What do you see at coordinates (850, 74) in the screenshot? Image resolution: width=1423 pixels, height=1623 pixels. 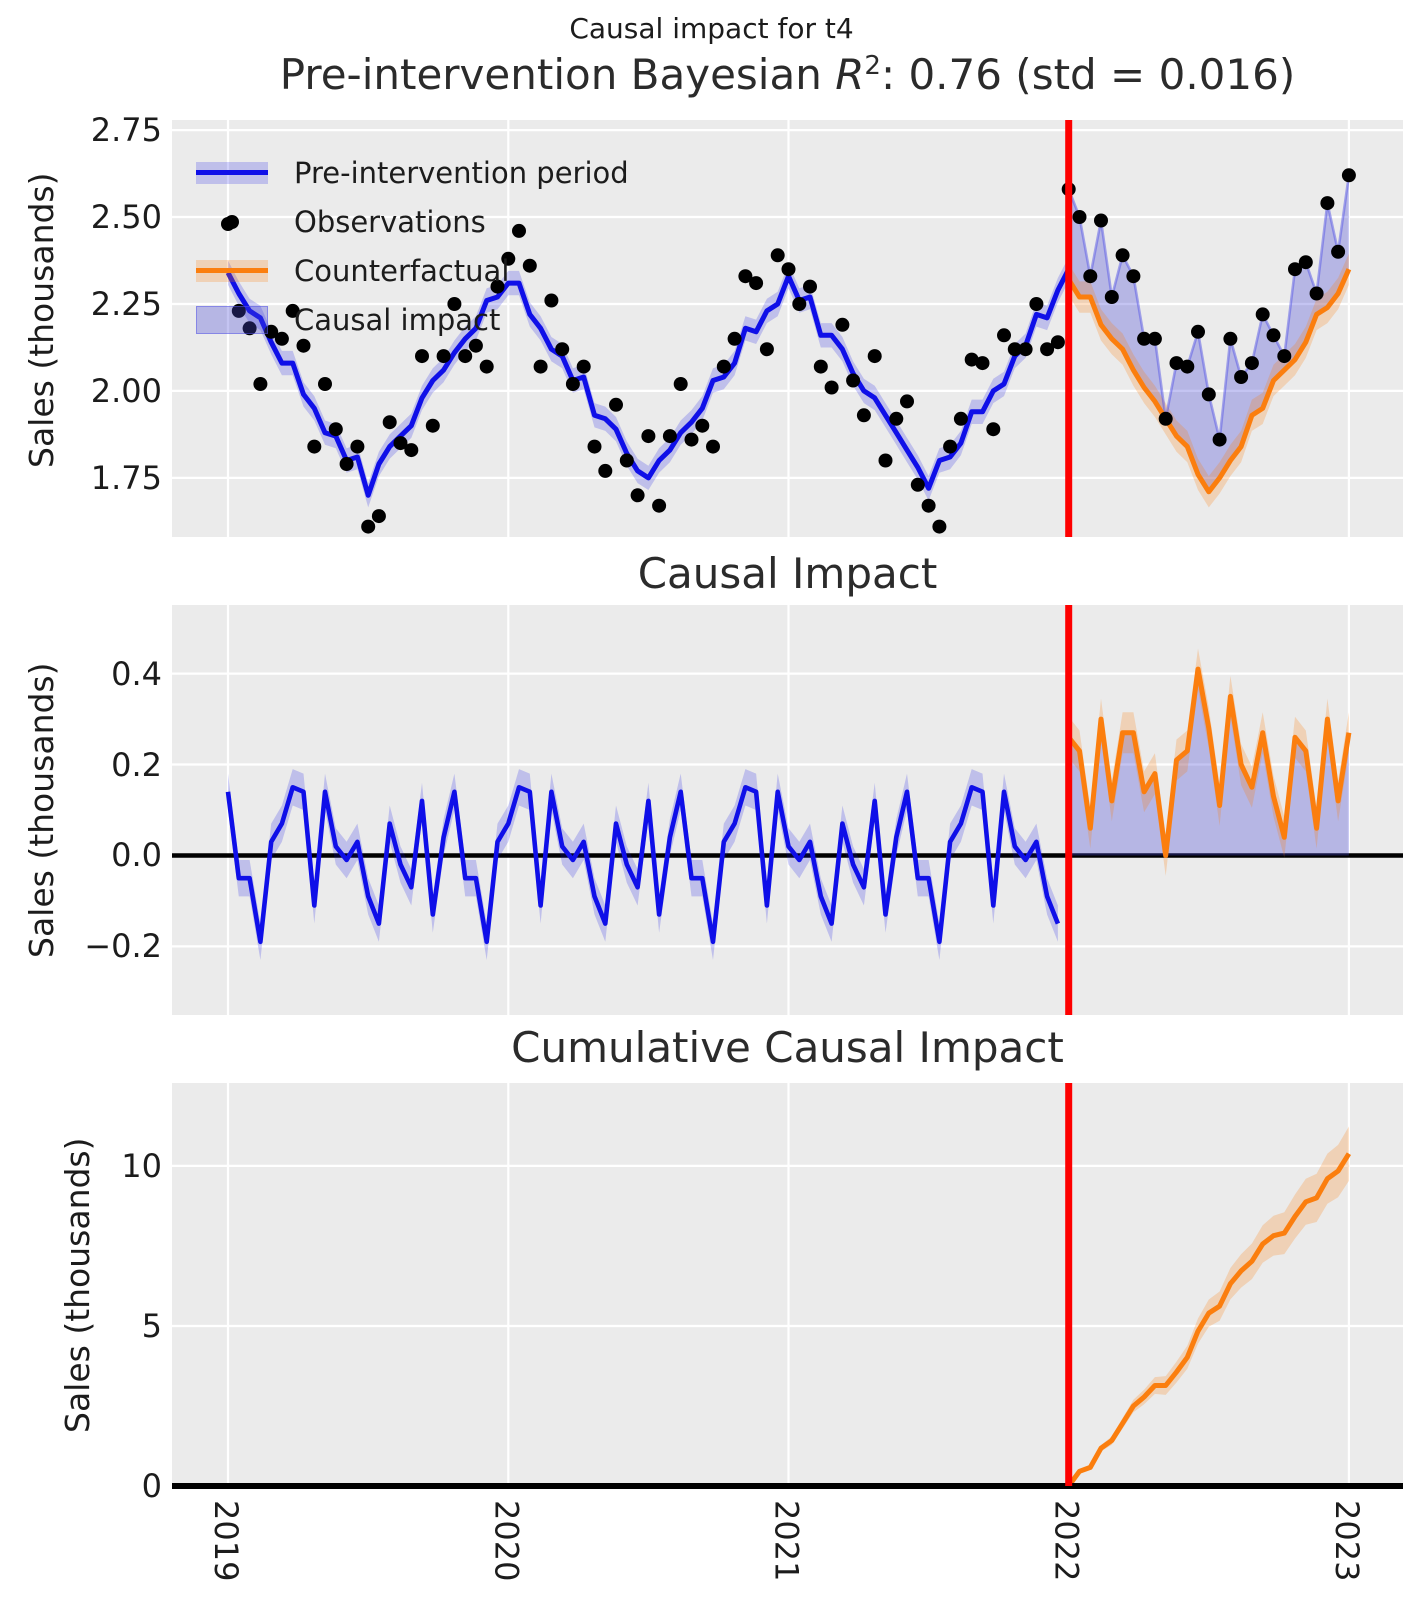 I see `r-squared-symbol: R` at bounding box center [850, 74].